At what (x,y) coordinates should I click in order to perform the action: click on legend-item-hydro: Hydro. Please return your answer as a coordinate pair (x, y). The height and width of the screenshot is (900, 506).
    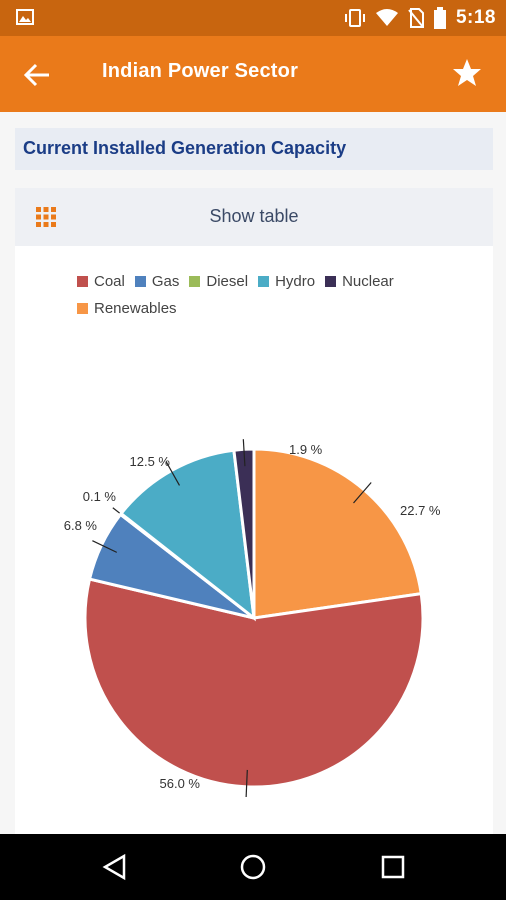
    Looking at the image, I should click on (286, 281).